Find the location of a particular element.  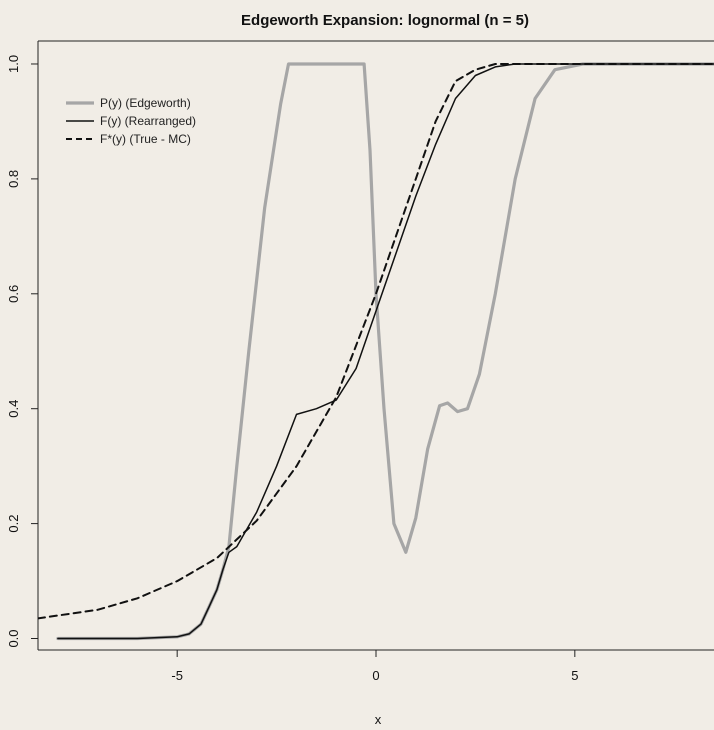

x-tick-label: 5 is located at coordinates (574, 675).